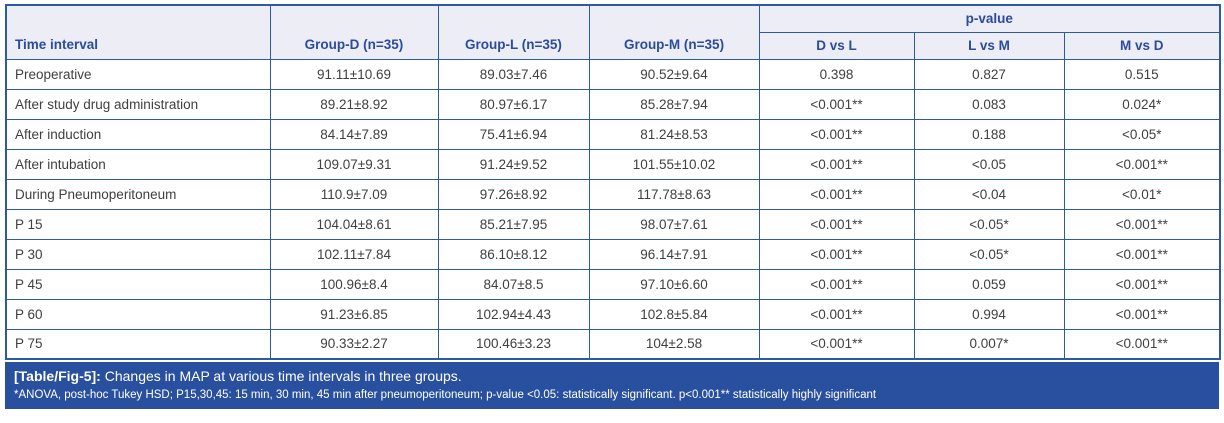 The width and height of the screenshot is (1224, 423). What do you see at coordinates (513, 164) in the screenshot?
I see `cell-group-l: 91.24±9.52` at bounding box center [513, 164].